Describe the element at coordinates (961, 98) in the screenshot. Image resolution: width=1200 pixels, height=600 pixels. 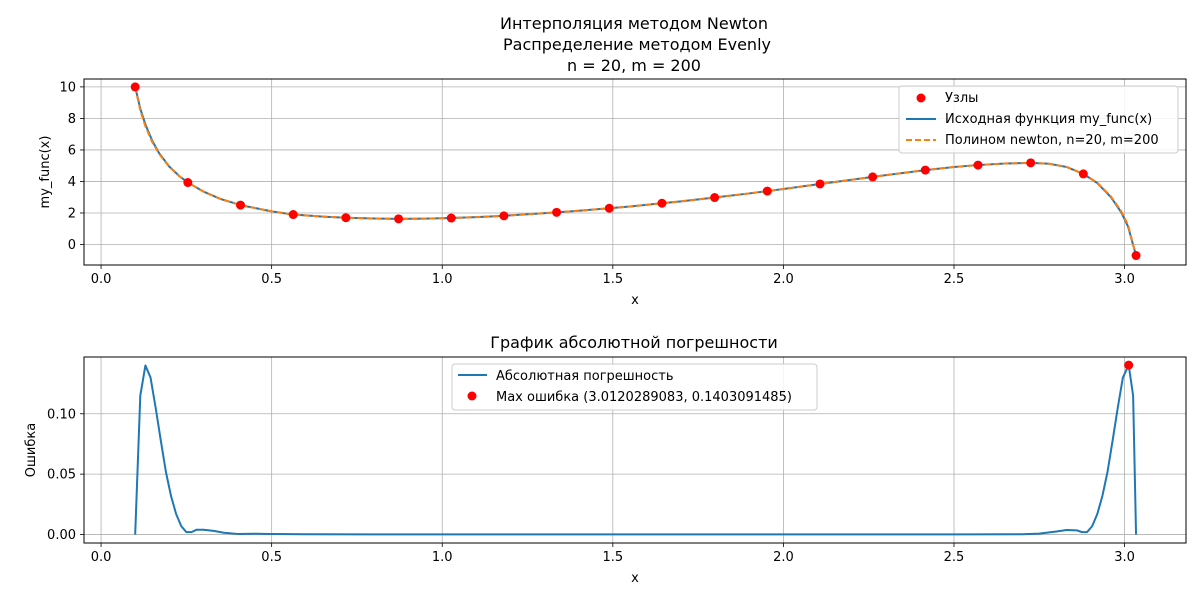
I see `legend-nodes-label: Узлы` at that location.